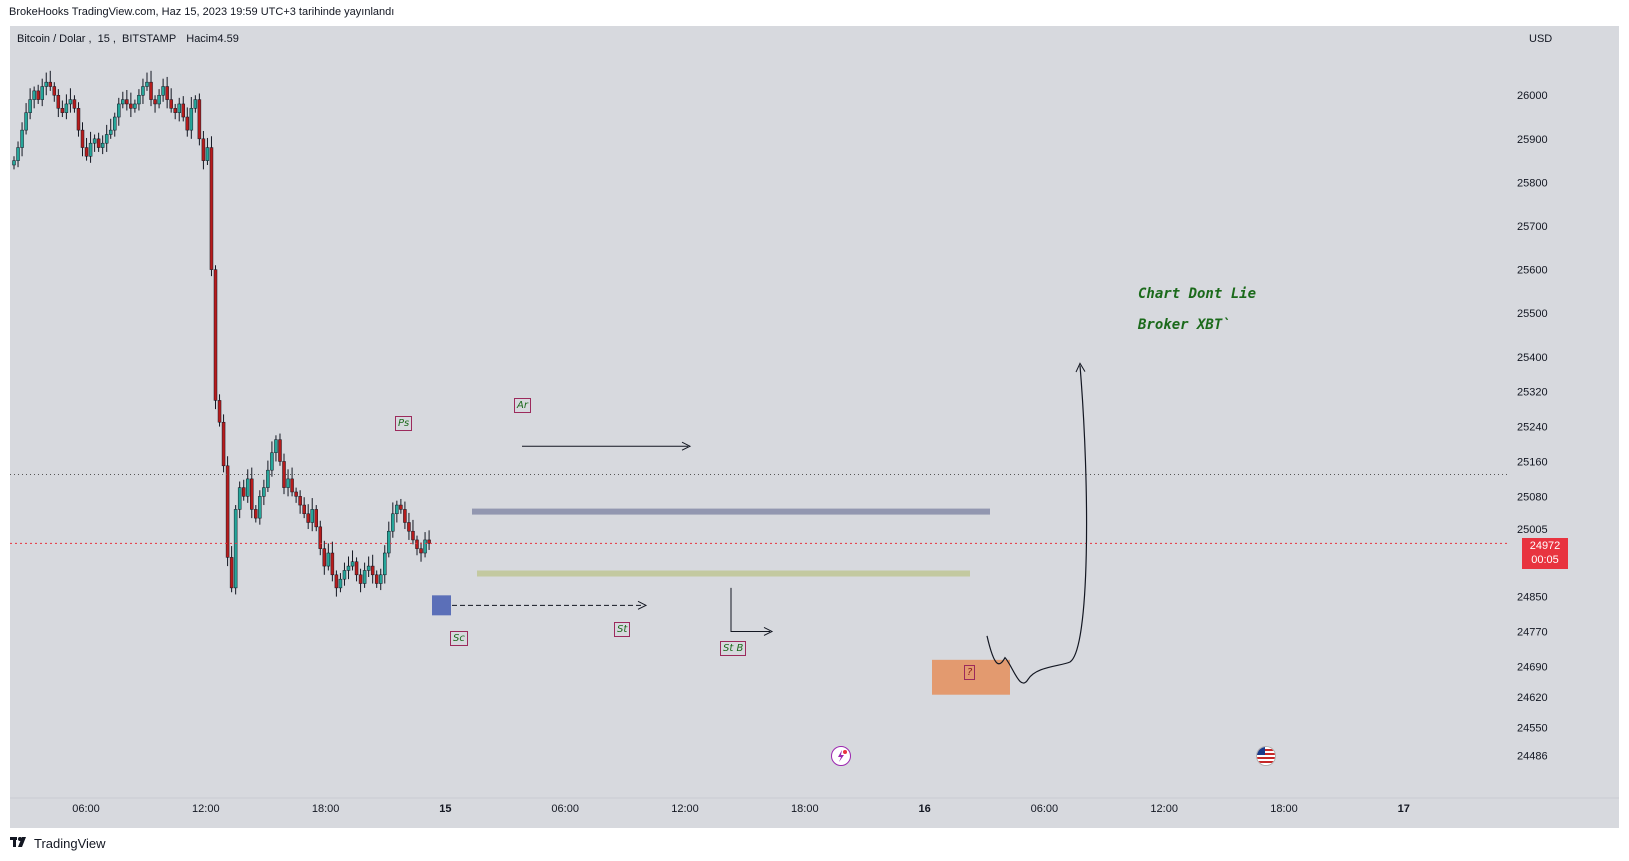  Describe the element at coordinates (1545, 546) in the screenshot. I see `last-price-value: 24972` at that location.